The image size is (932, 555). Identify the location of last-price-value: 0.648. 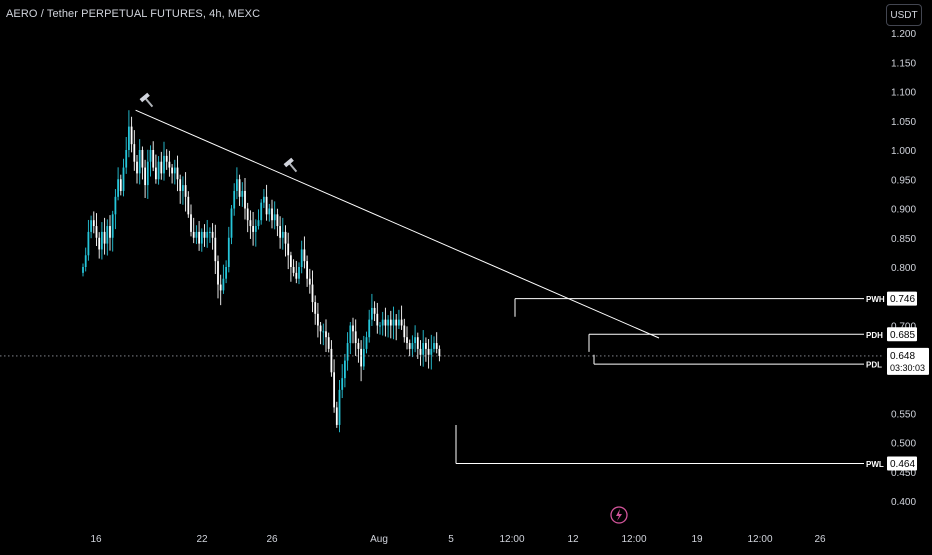
(902, 356).